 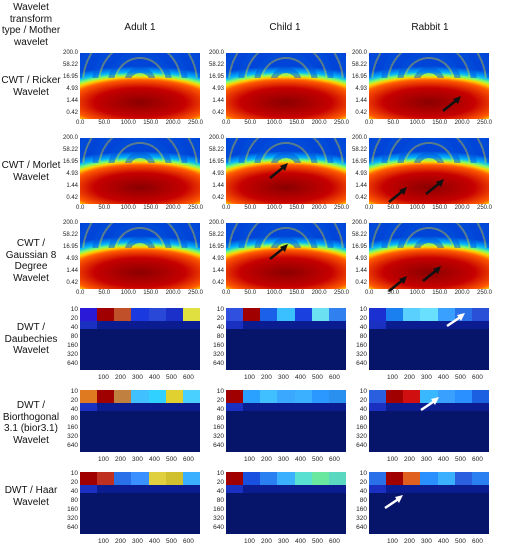 What do you see at coordinates (300, 541) in the screenshot?
I see `dwt-x-tick: 400` at bounding box center [300, 541].